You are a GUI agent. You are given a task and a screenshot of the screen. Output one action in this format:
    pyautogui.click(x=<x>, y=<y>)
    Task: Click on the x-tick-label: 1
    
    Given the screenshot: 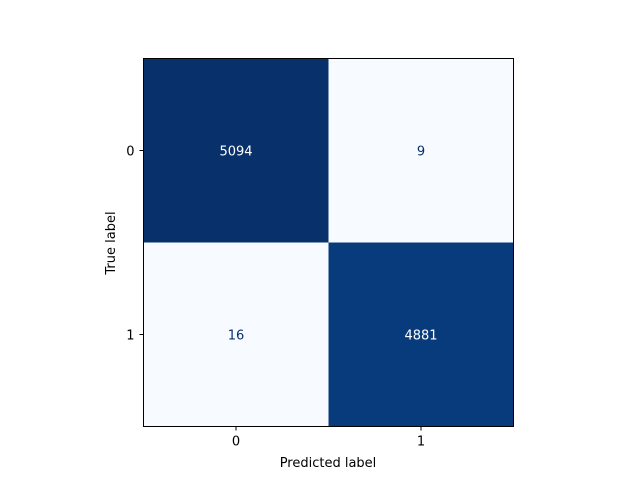 What is the action you would take?
    pyautogui.click(x=421, y=442)
    